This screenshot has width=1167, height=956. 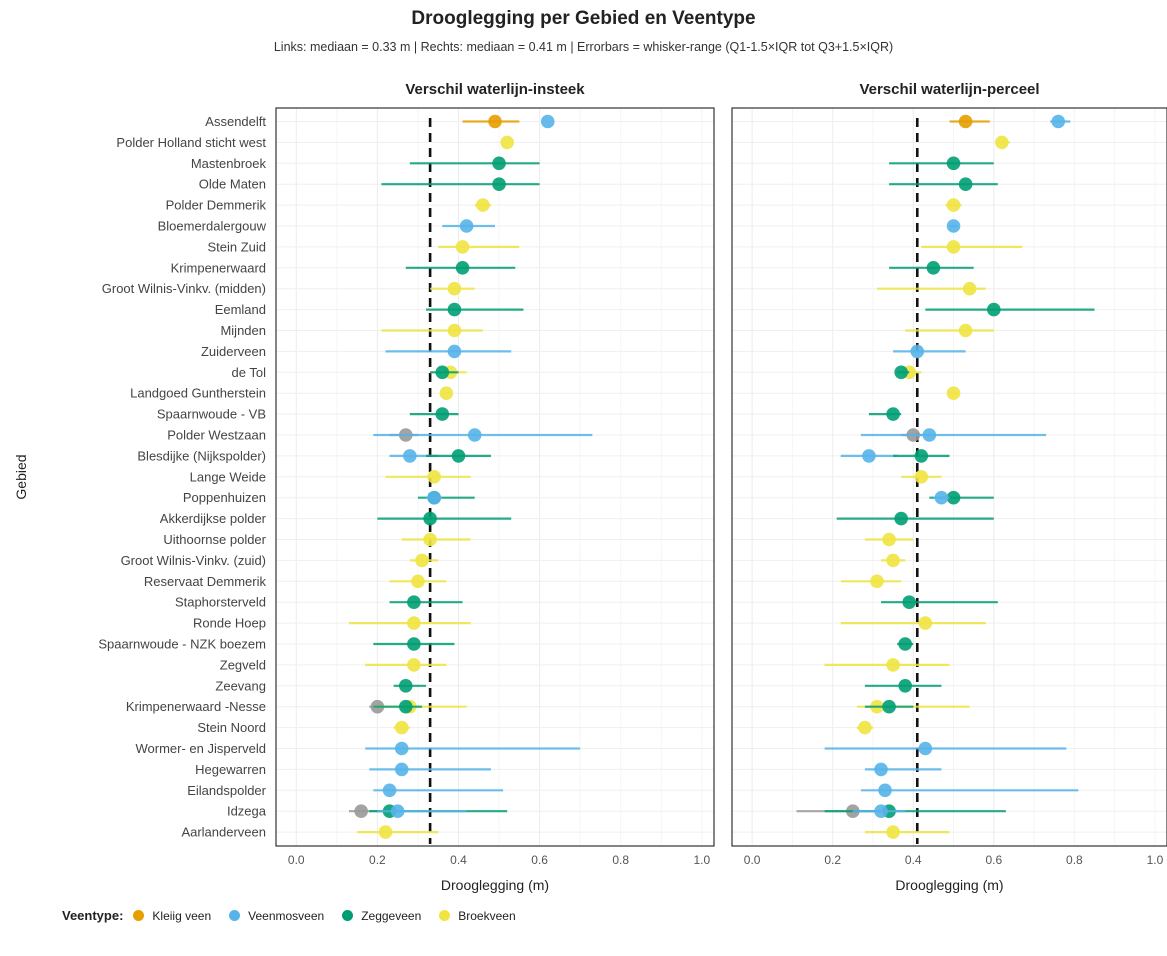 What do you see at coordinates (286, 915) in the screenshot?
I see `legend-label: Veenmosveen` at bounding box center [286, 915].